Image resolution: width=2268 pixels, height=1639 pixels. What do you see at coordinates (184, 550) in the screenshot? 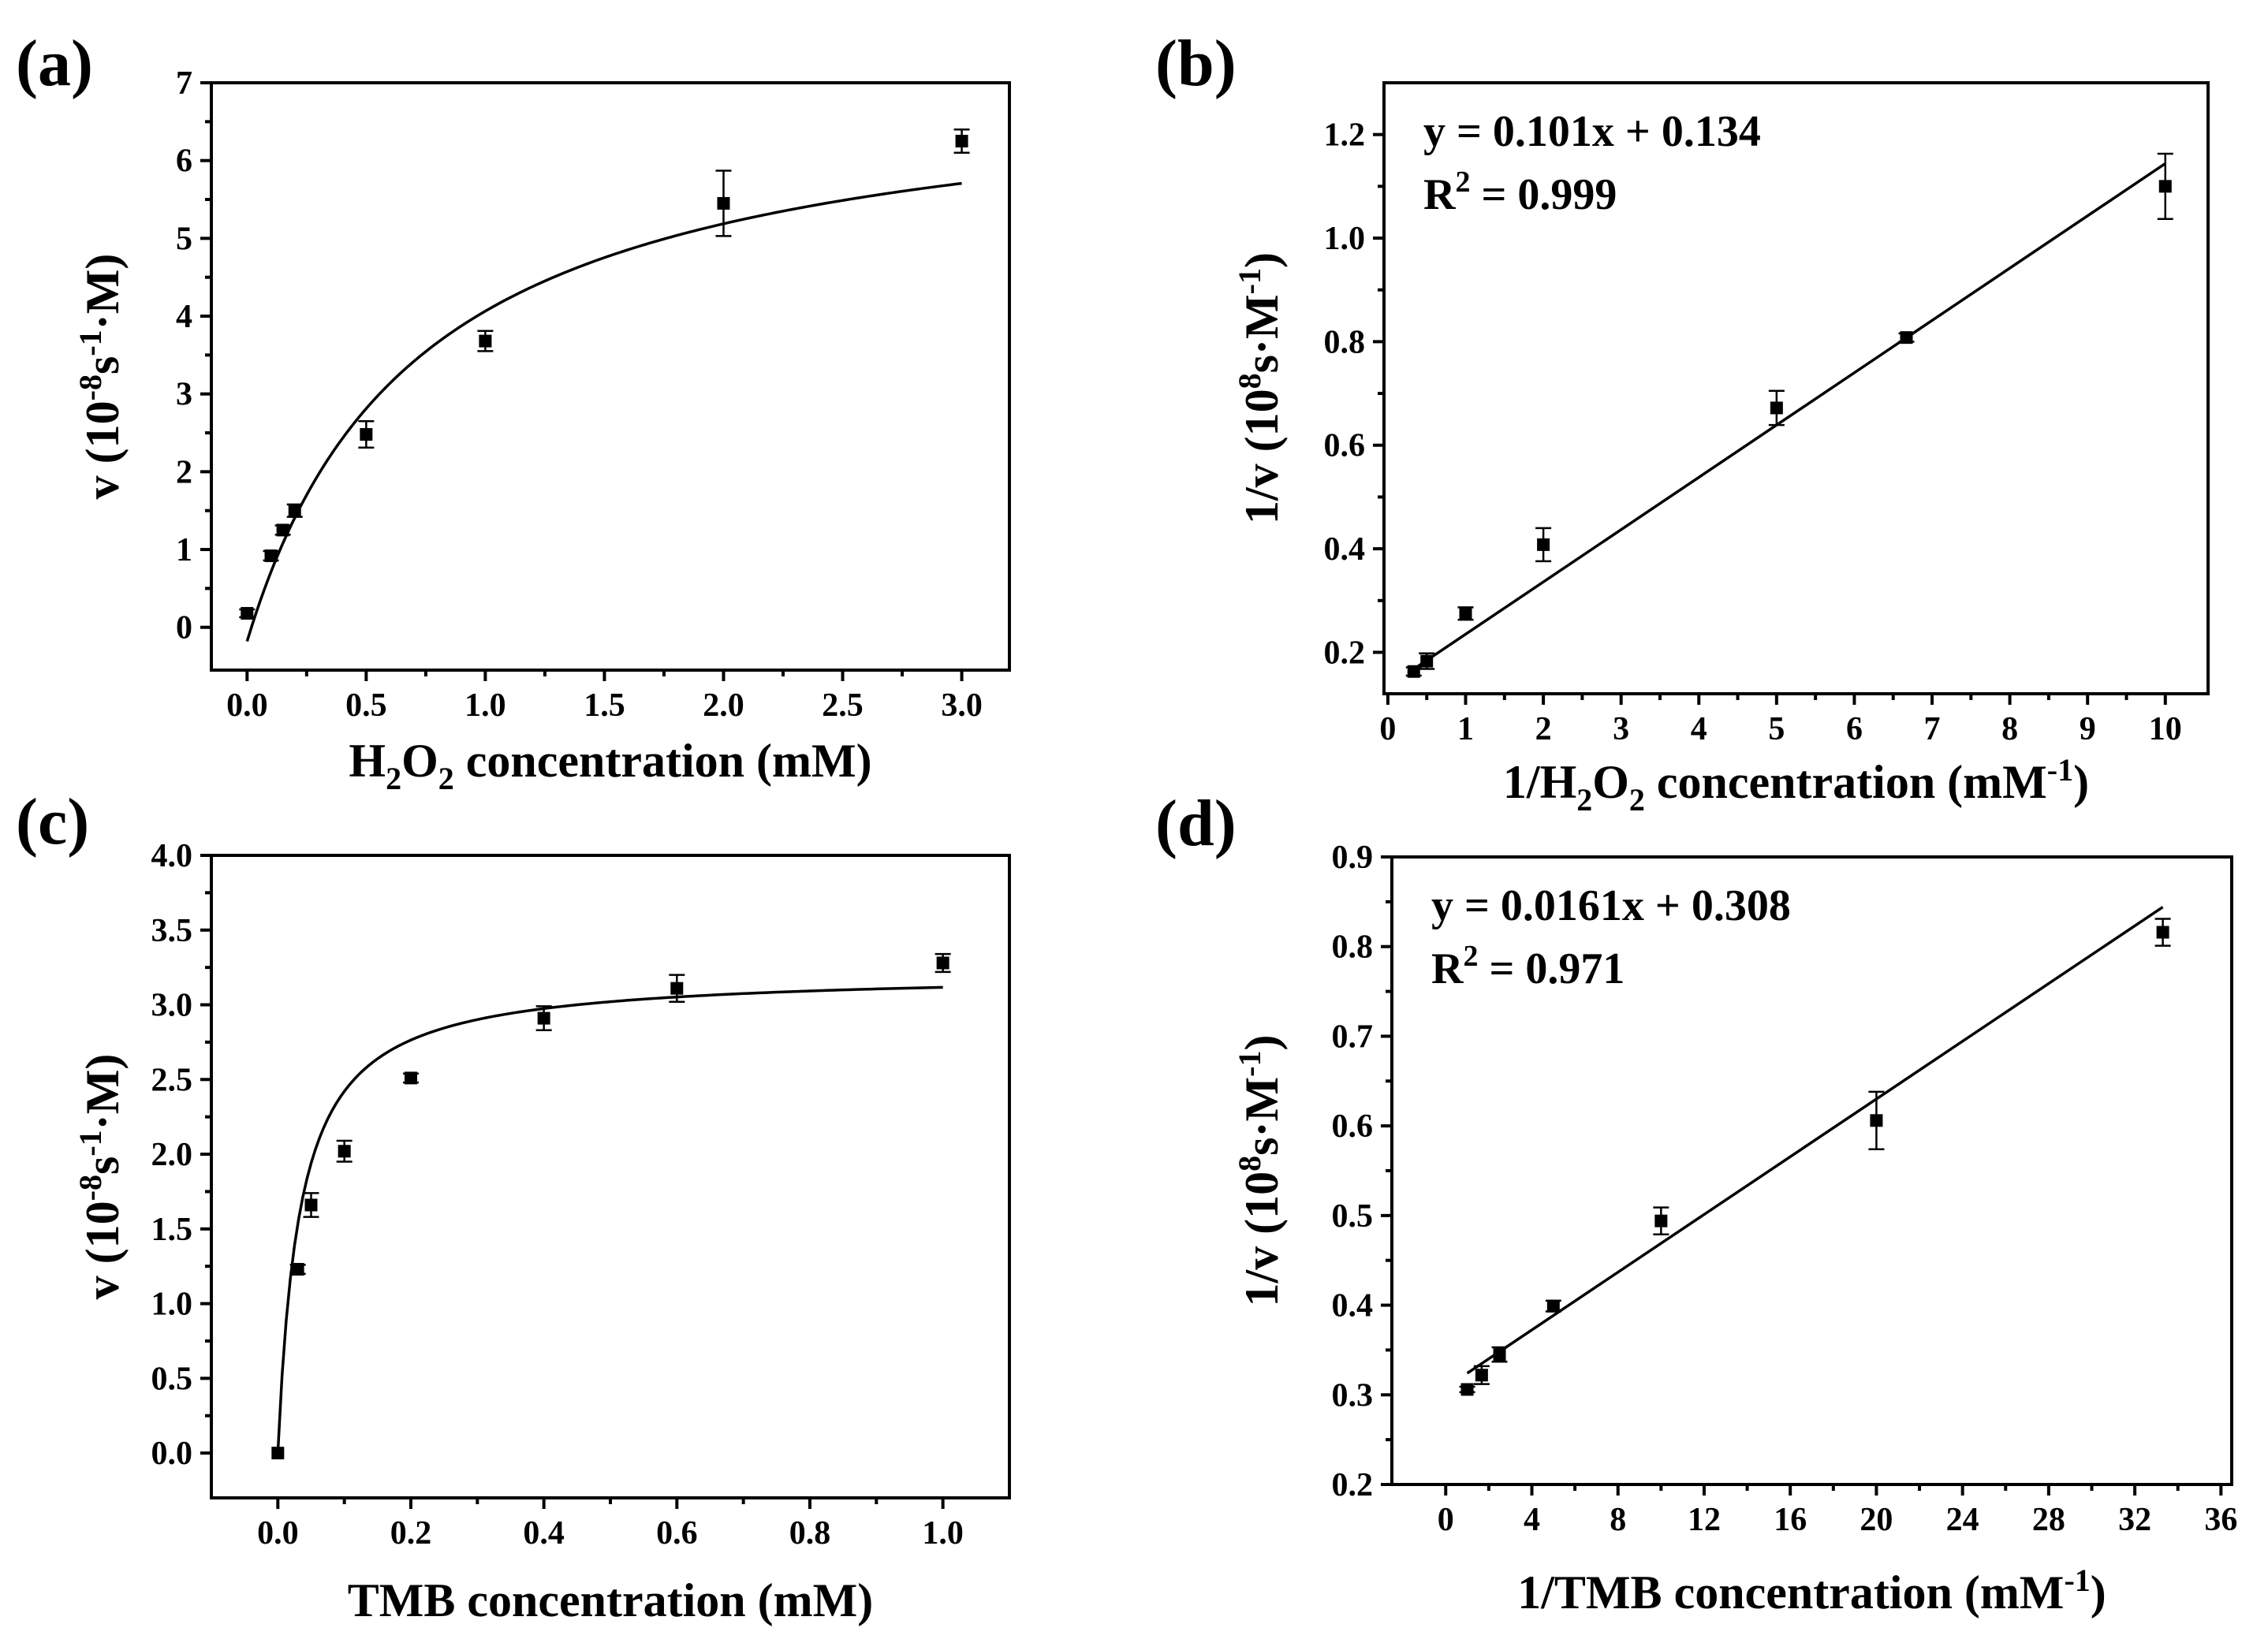
I see `y-tick-label: 1` at bounding box center [184, 550].